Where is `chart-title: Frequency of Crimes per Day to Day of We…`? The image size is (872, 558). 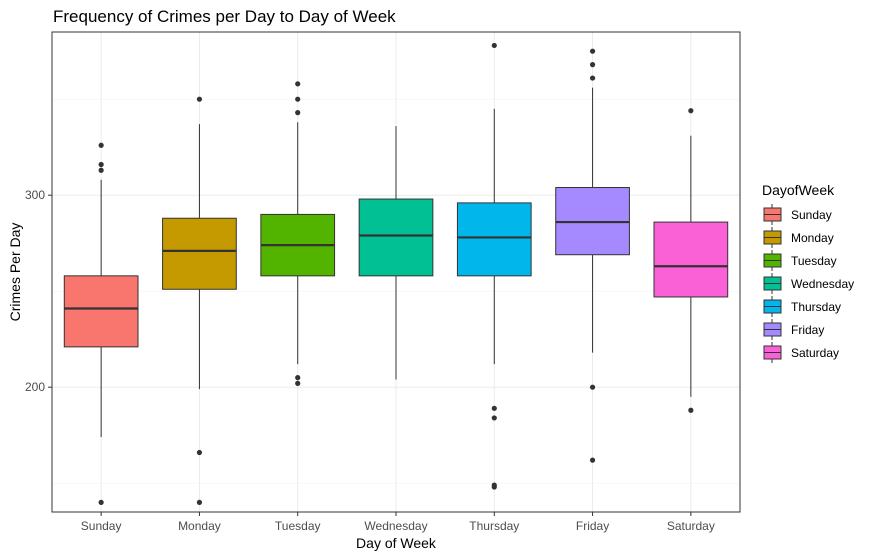
chart-title: Frequency of Crimes per Day to Day of We… is located at coordinates (224, 16).